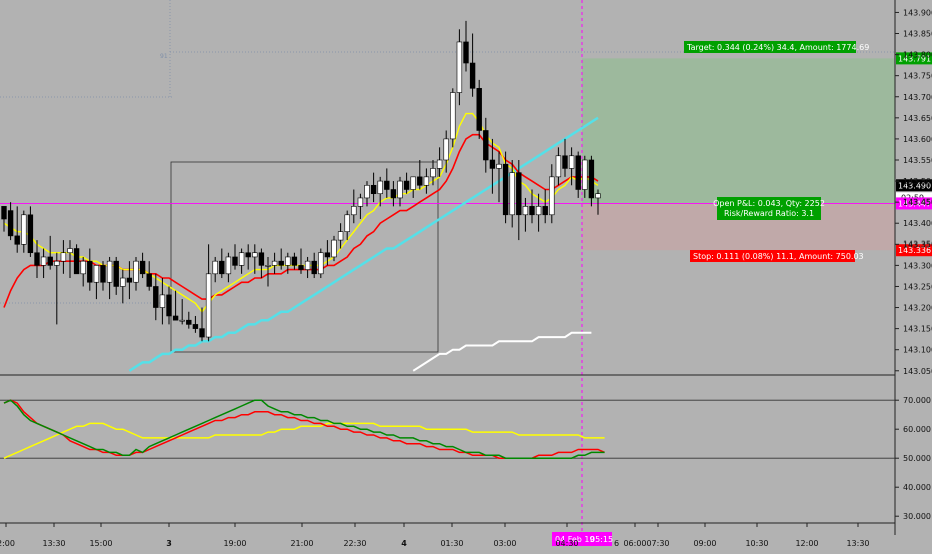 The width and height of the screenshot is (932, 554). What do you see at coordinates (164, 56) in the screenshot?
I see `annotation-label: 91` at bounding box center [164, 56].